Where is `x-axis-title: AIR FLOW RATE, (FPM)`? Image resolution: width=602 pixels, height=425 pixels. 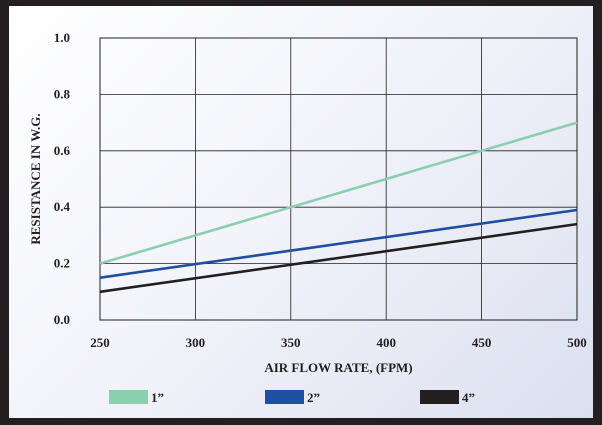 x-axis-title: AIR FLOW RATE, (FPM) is located at coordinates (338, 367).